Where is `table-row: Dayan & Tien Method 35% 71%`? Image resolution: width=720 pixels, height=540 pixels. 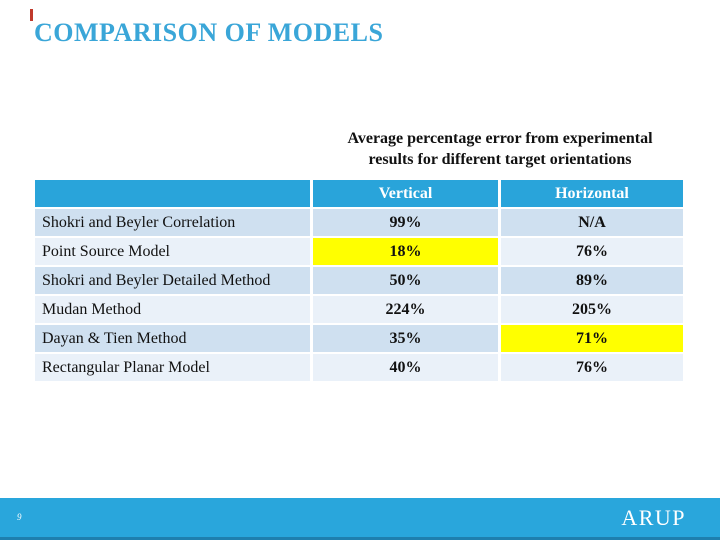 table-row: Dayan & Tien Method 35% 71% is located at coordinates (359, 338).